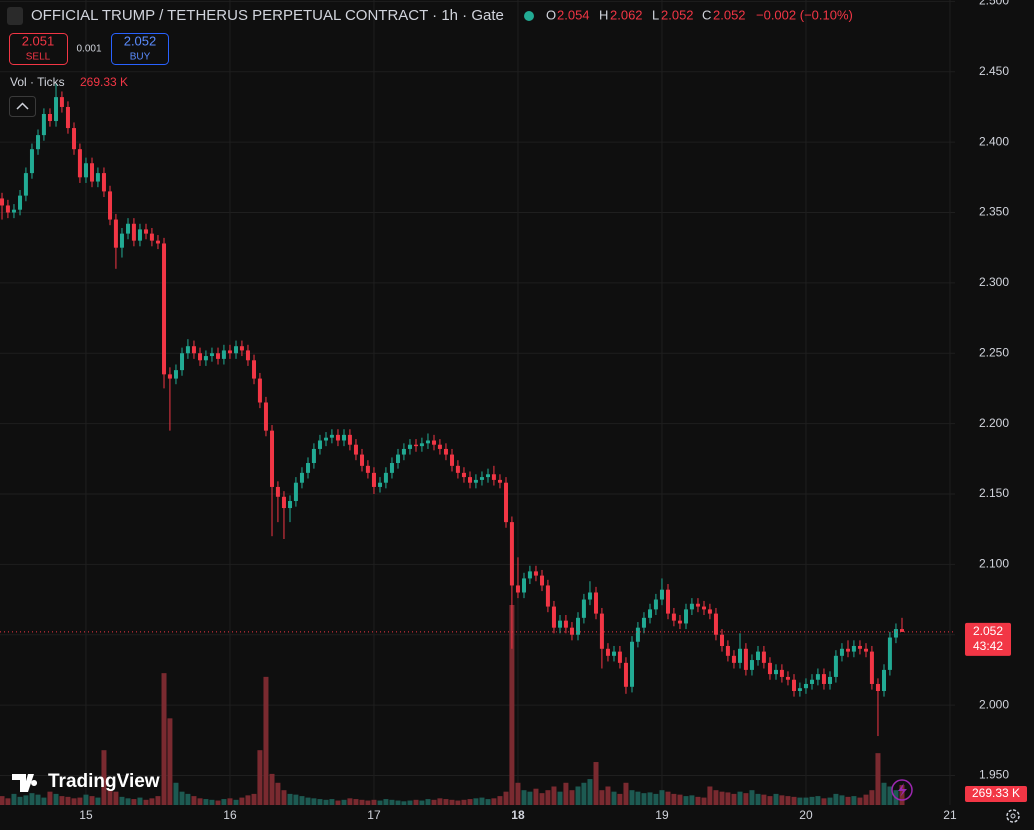 The image size is (1034, 830). Describe the element at coordinates (994, 415) in the screenshot. I see `price-axis` at that location.